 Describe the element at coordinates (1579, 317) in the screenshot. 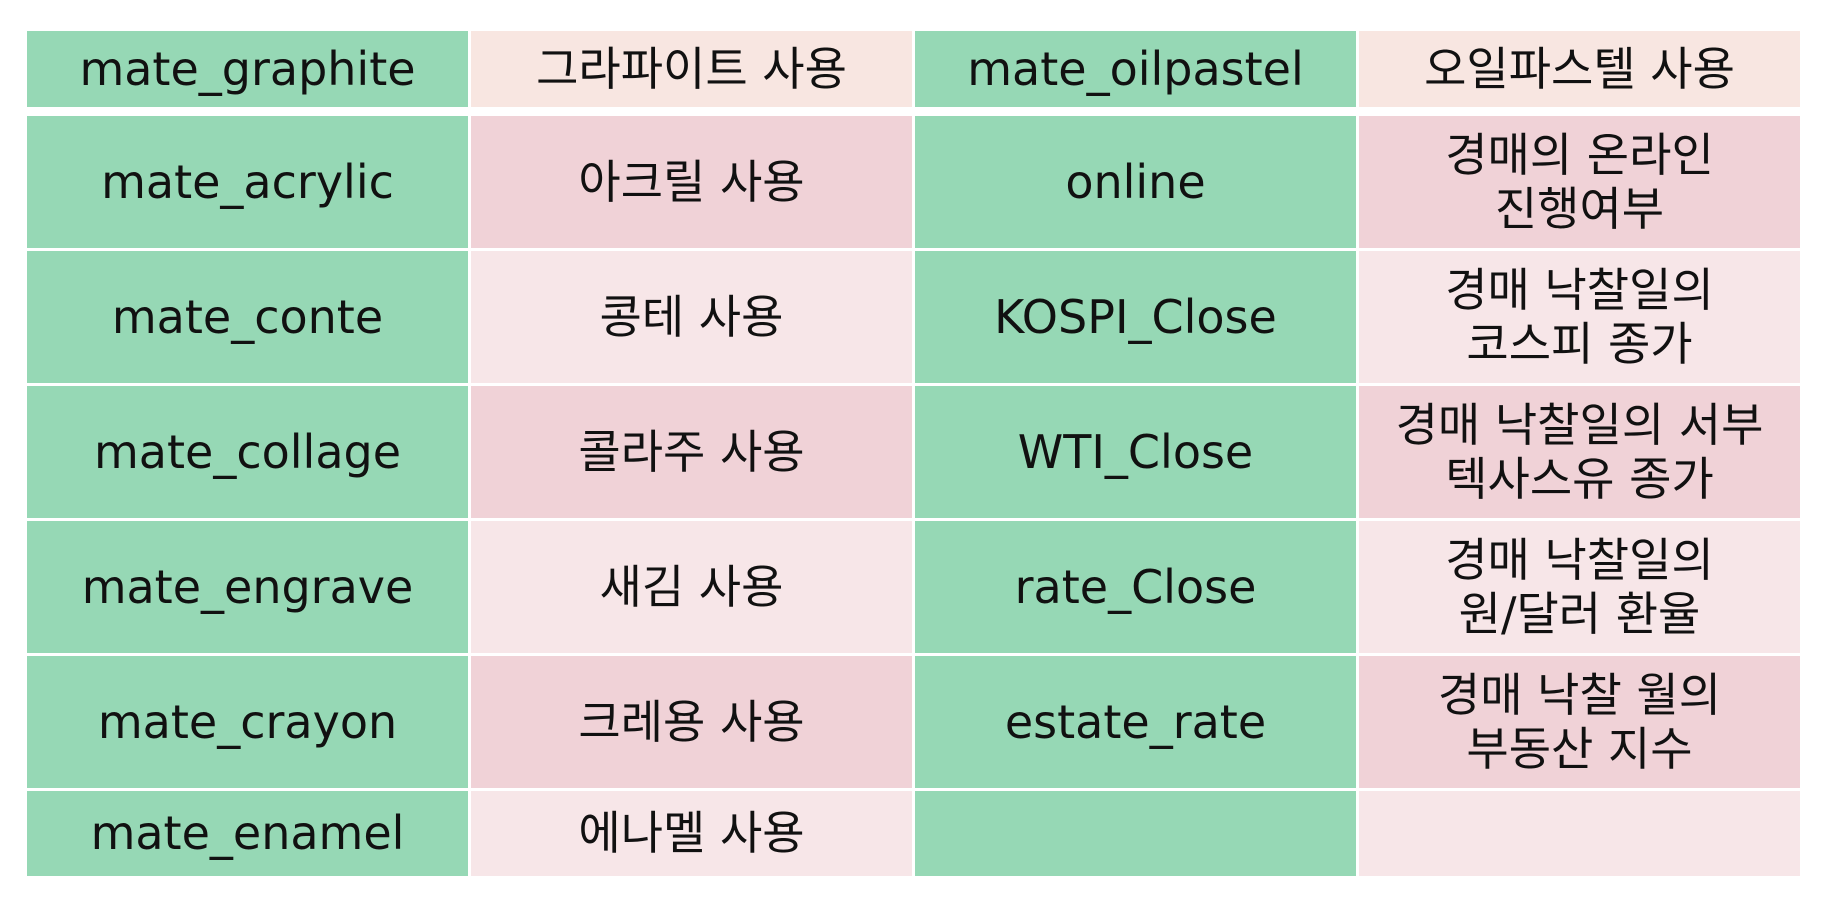

I see `table-cell-description: 경매 낙찰일의 코스피 종가` at that location.